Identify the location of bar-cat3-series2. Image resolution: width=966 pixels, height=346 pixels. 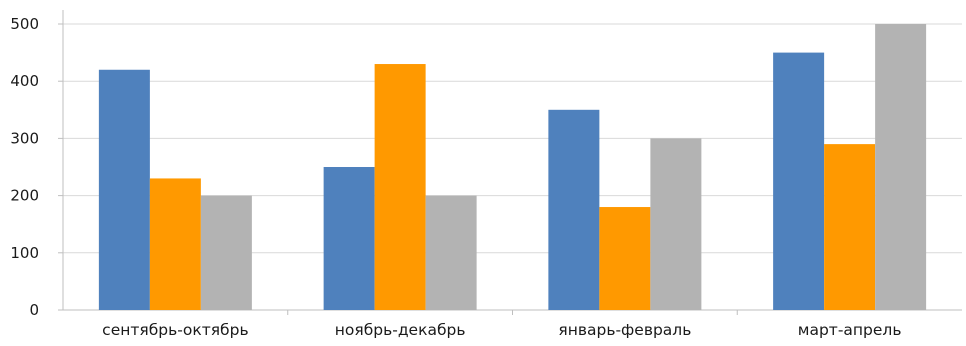
(625, 258).